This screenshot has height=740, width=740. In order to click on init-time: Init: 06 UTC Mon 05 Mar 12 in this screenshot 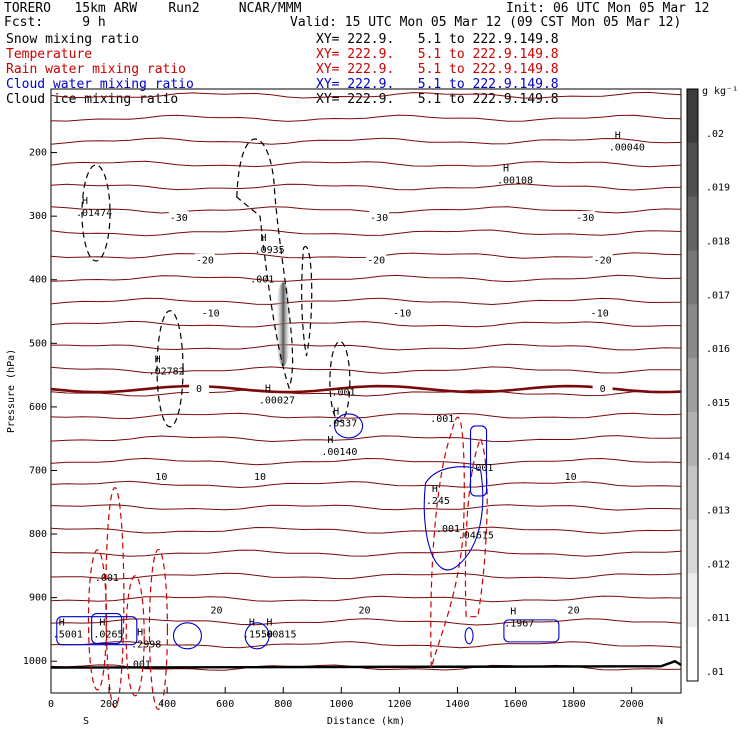, I will do `click(608, 8)`.